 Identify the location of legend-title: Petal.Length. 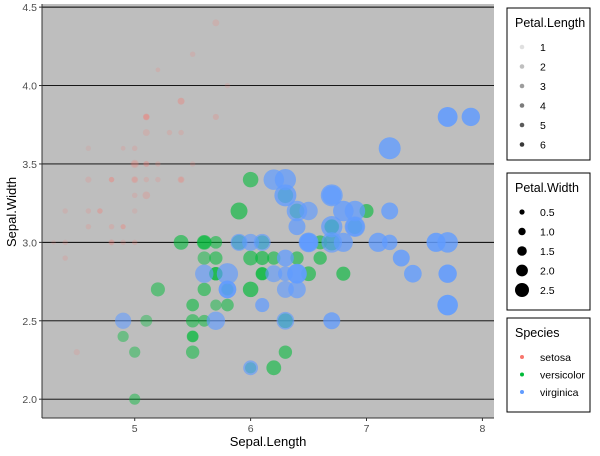
(550, 23).